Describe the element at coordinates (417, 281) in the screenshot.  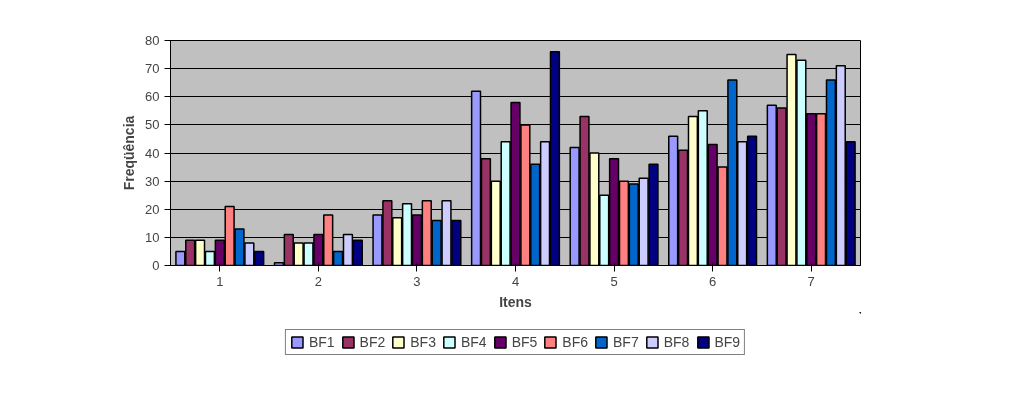
I see `x-tick-label: 3` at that location.